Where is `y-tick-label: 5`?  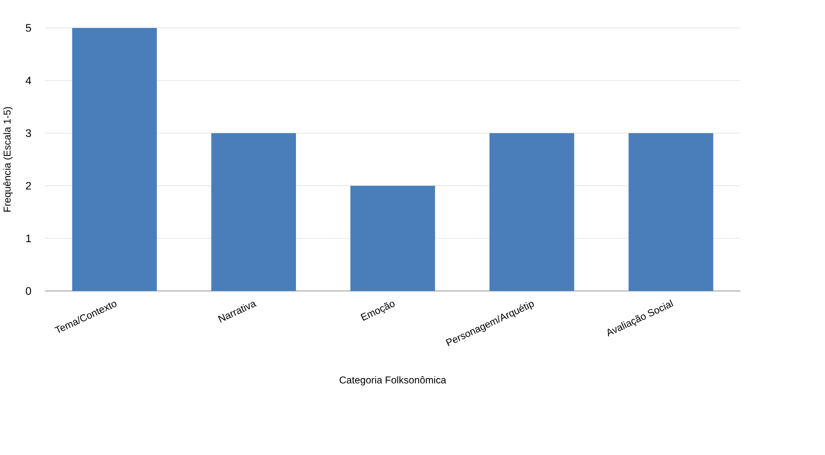
y-tick-label: 5 is located at coordinates (29, 28).